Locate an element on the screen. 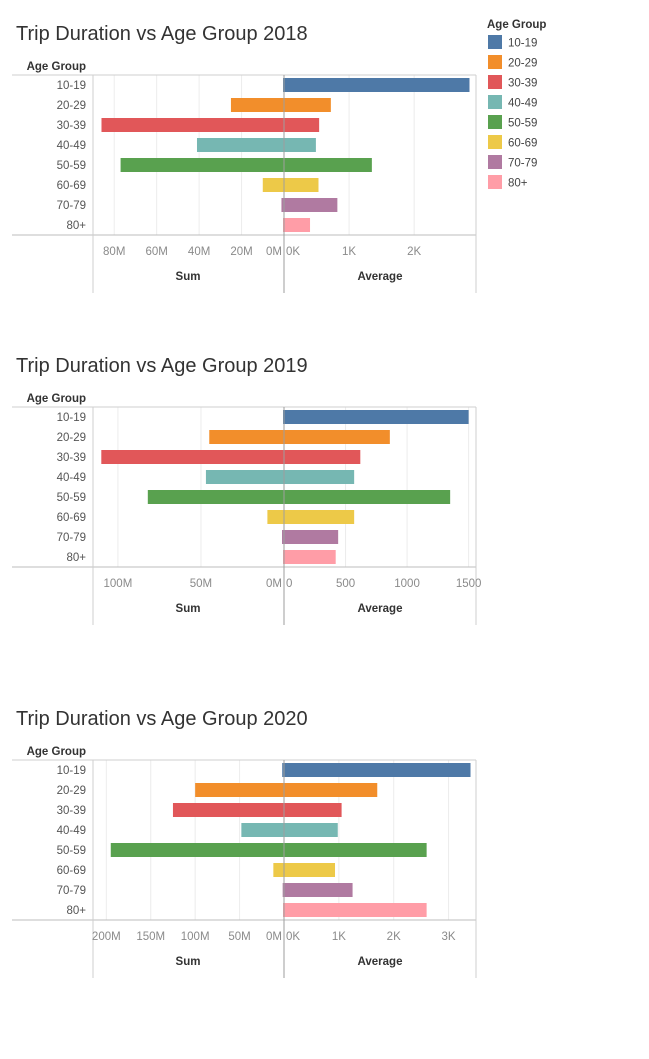 Image resolution: width=649 pixels, height=1059 pixels. sum-tick-label: 60M is located at coordinates (156, 252).